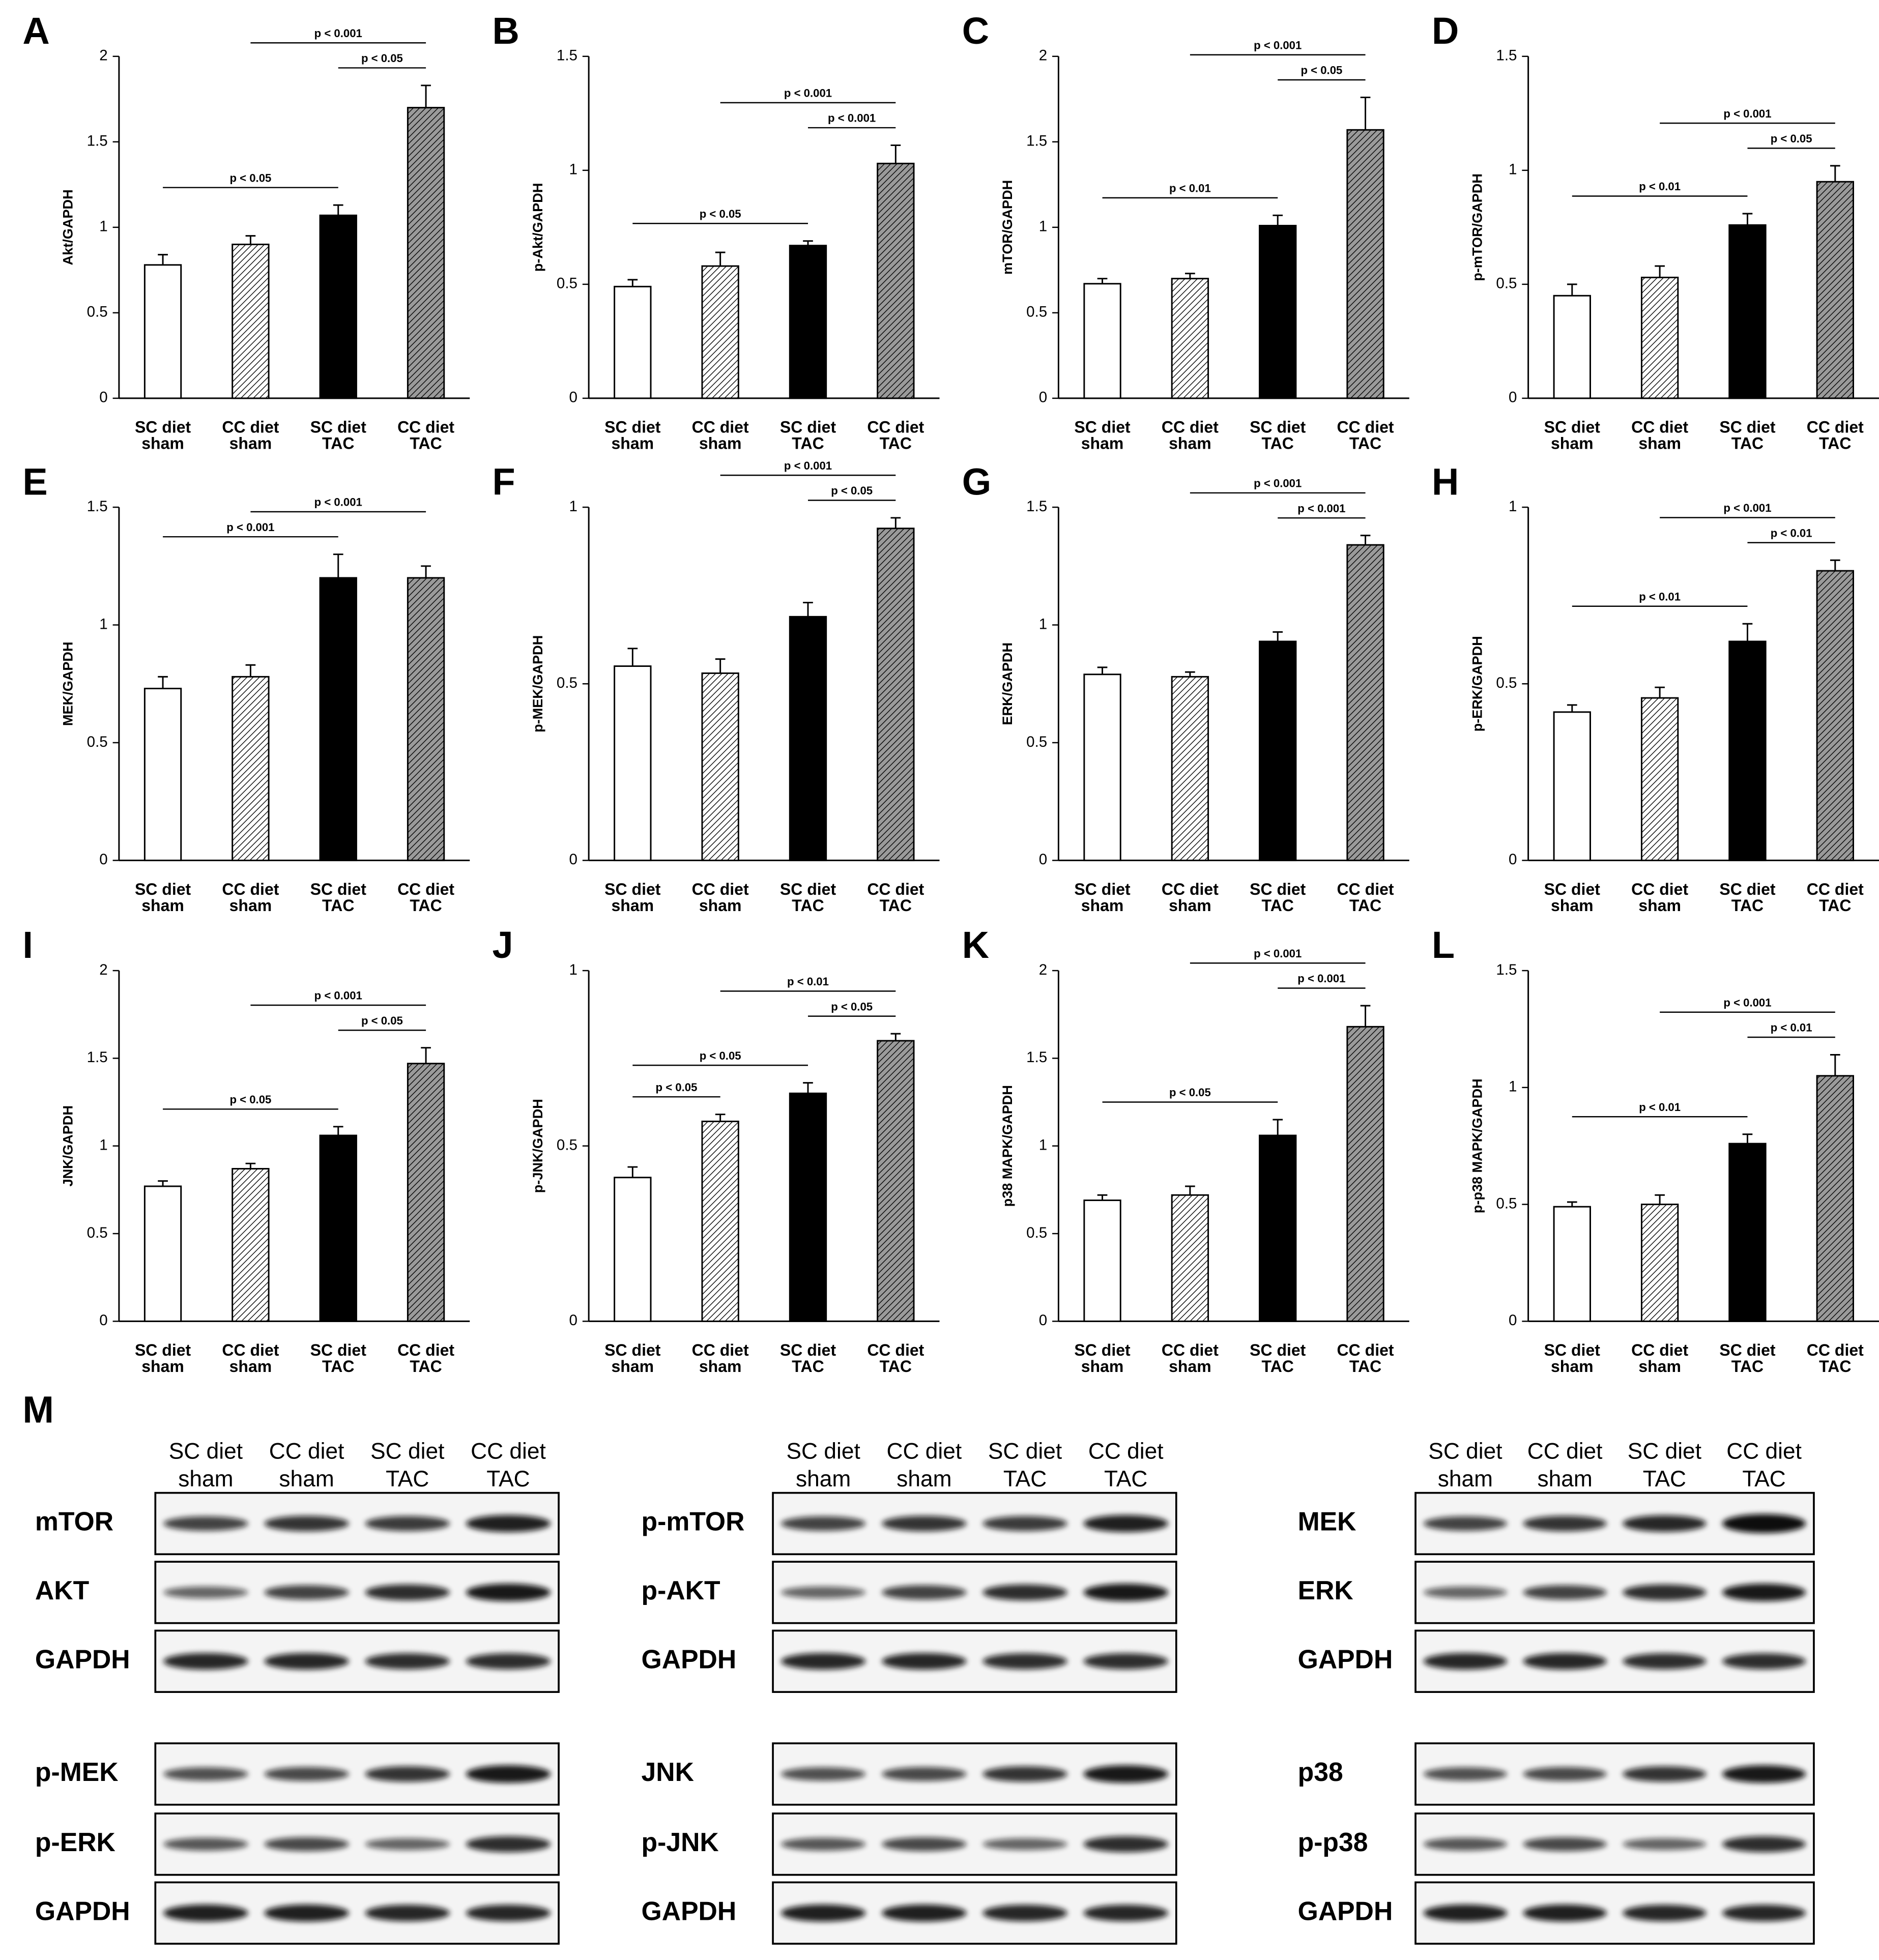 The width and height of the screenshot is (1879, 1960). I want to click on panel-letter: A, so click(35, 31).